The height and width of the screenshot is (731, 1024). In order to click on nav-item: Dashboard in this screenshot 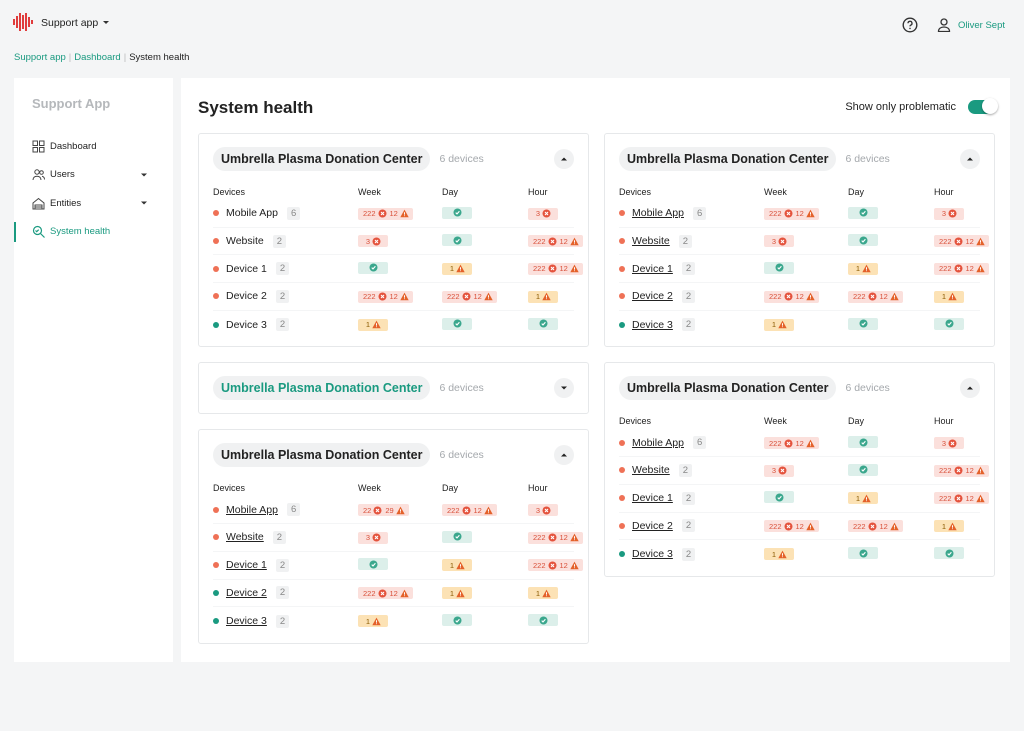, I will do `click(93, 146)`.